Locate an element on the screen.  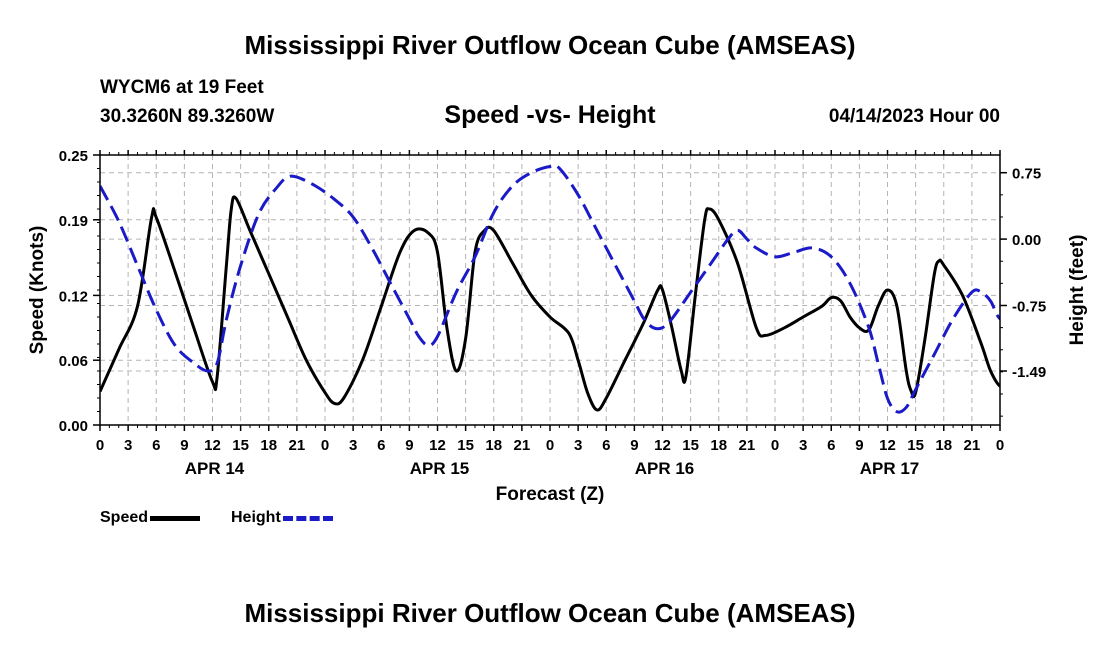
y-right-tick-label: -1.49 is located at coordinates (1029, 372).